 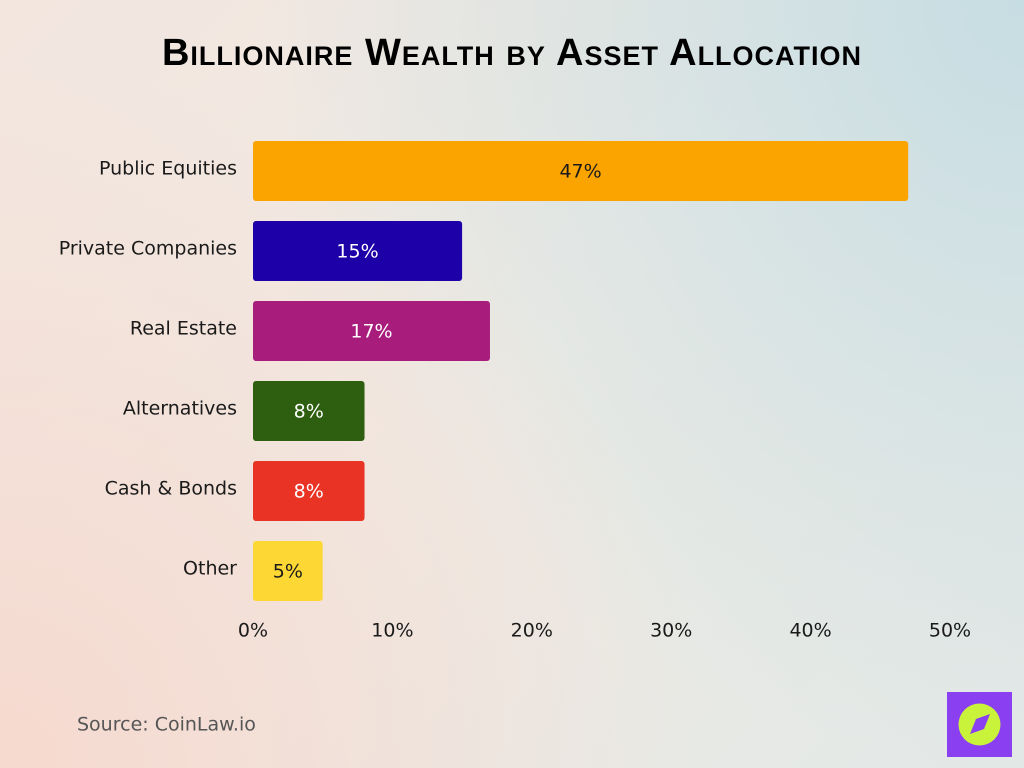 What do you see at coordinates (532, 631) in the screenshot?
I see `x-tick-label: 20%` at bounding box center [532, 631].